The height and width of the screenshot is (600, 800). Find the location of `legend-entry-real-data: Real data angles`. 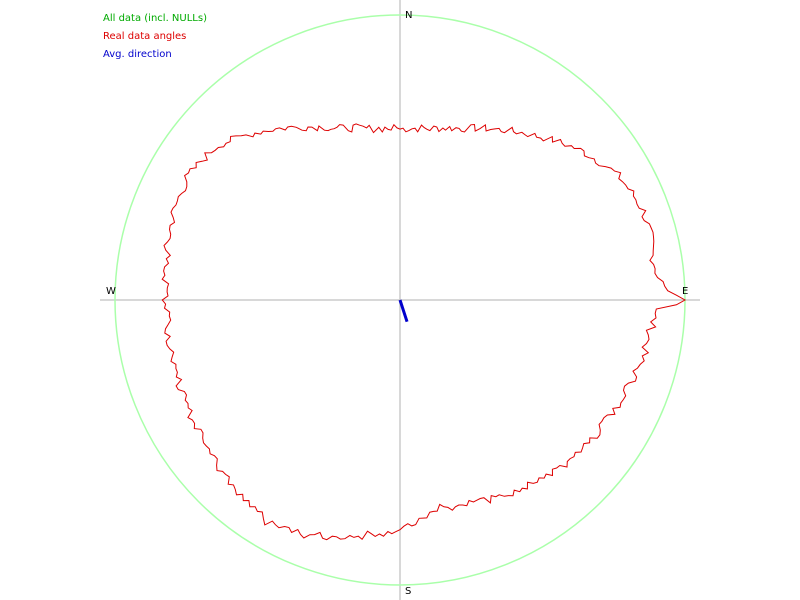

legend-entry-real-data: Real data angles is located at coordinates (144, 36).